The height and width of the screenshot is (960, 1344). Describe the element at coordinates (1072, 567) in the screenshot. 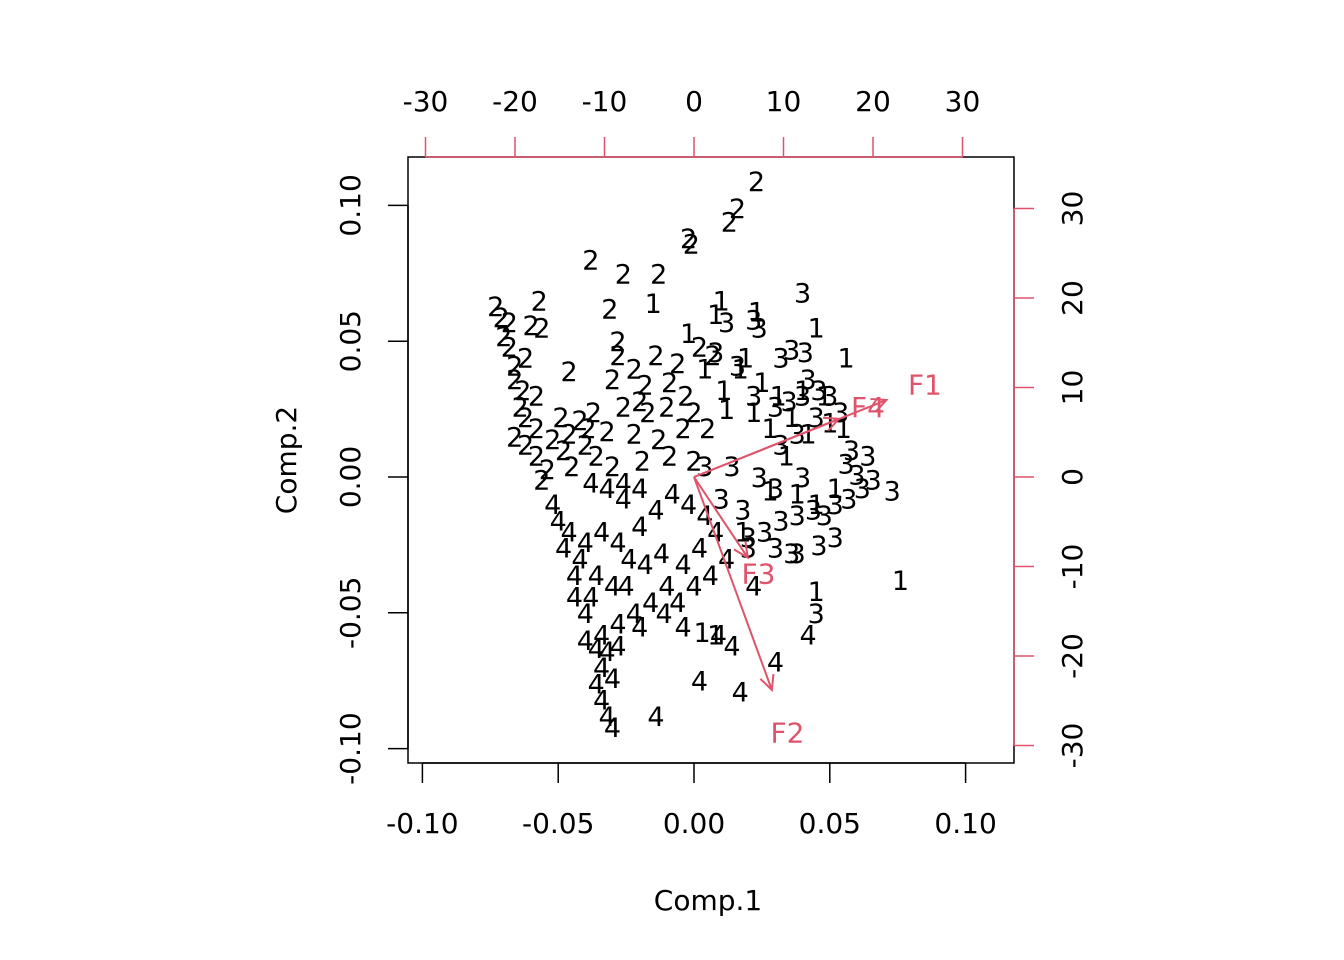

I see `right-tick-label: -10` at that location.